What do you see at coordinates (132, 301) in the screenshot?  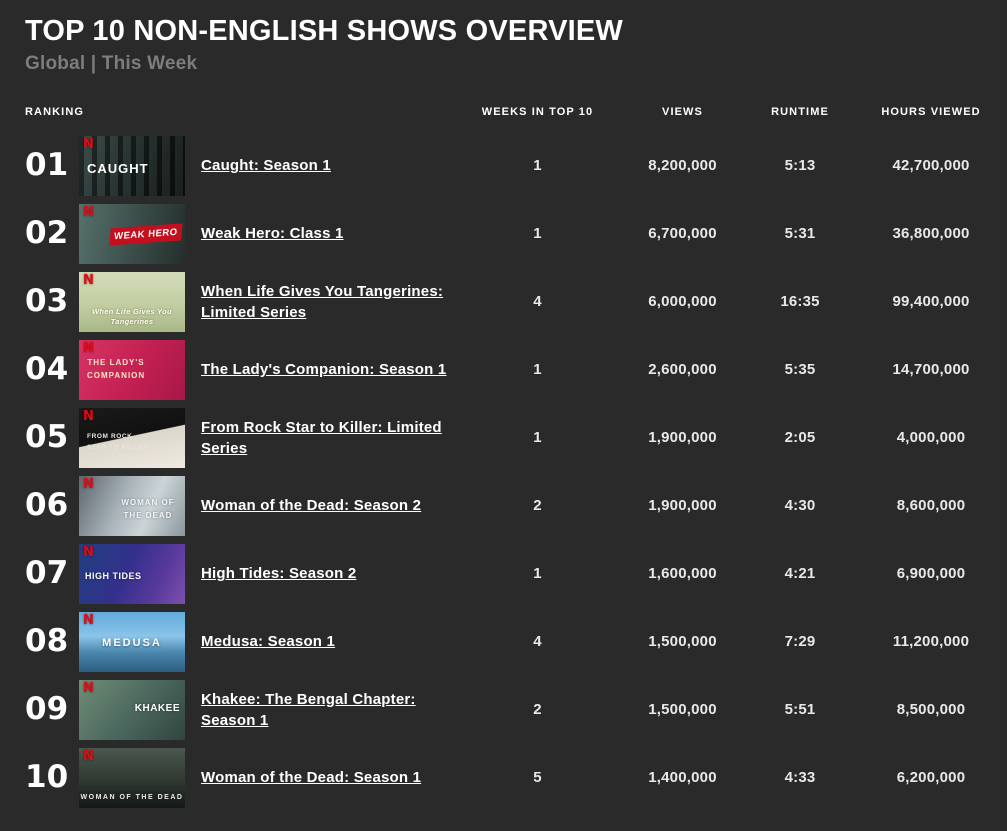 I see `show-thumbnail: N When Life Gives You Tangerines` at bounding box center [132, 301].